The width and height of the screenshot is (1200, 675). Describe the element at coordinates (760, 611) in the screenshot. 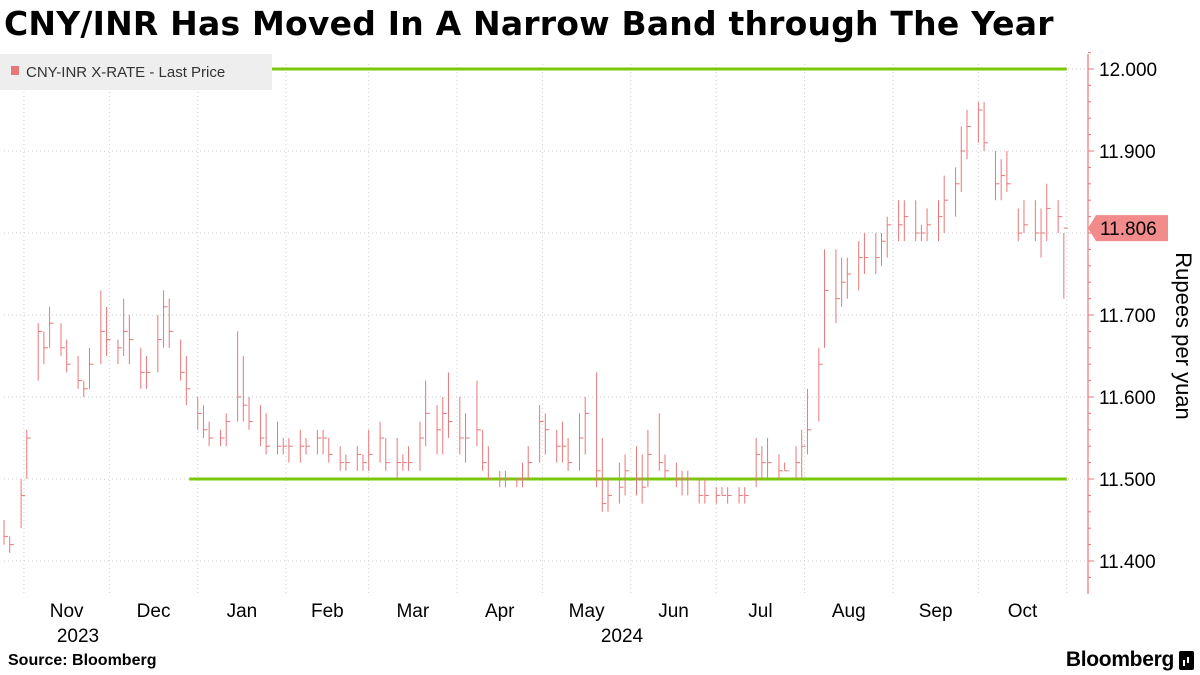

I see `x-tick-label: Jul` at that location.